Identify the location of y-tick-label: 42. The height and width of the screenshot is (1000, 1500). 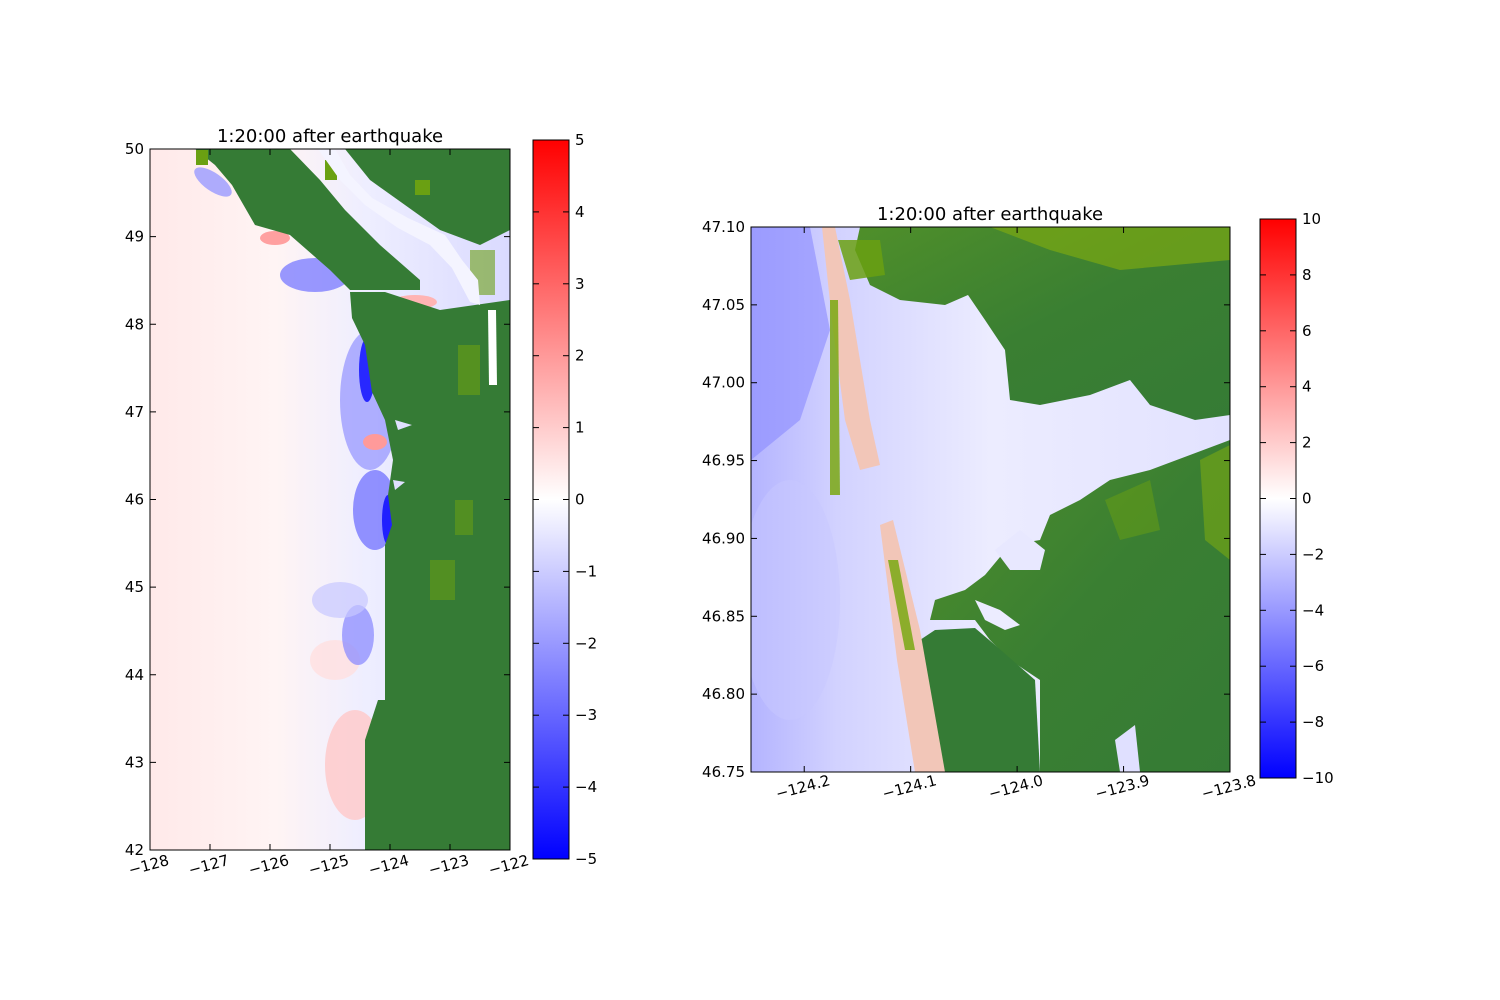
(134, 850).